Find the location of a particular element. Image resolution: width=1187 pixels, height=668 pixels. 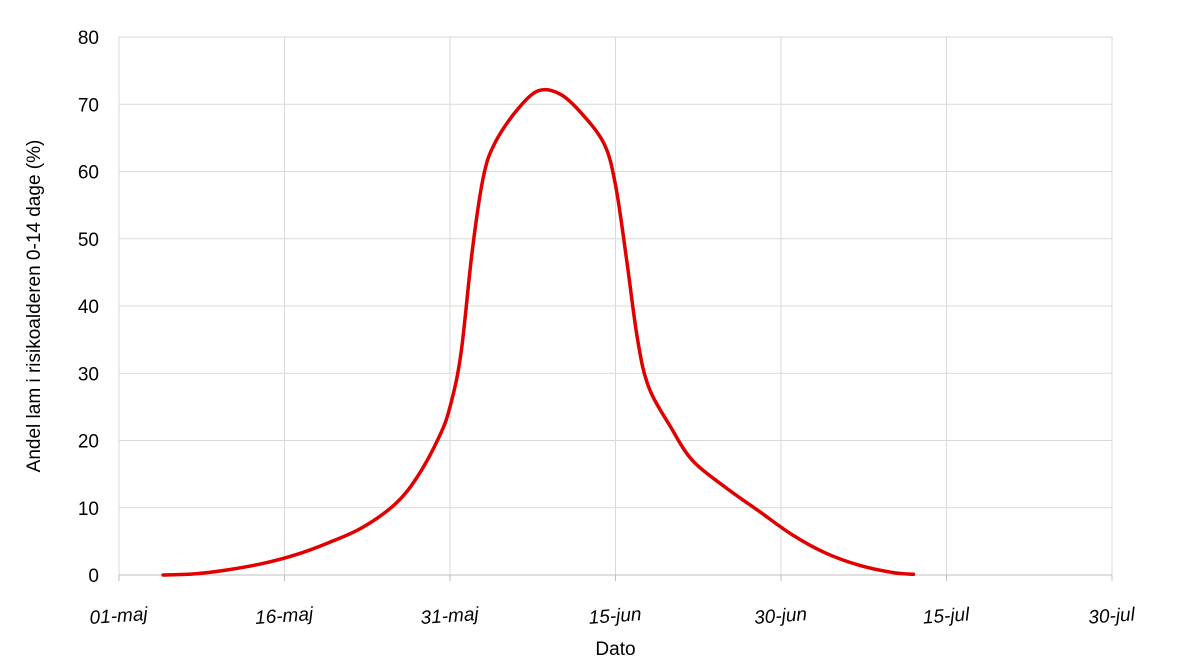

x-tick-label: 01-maj is located at coordinates (119, 616).